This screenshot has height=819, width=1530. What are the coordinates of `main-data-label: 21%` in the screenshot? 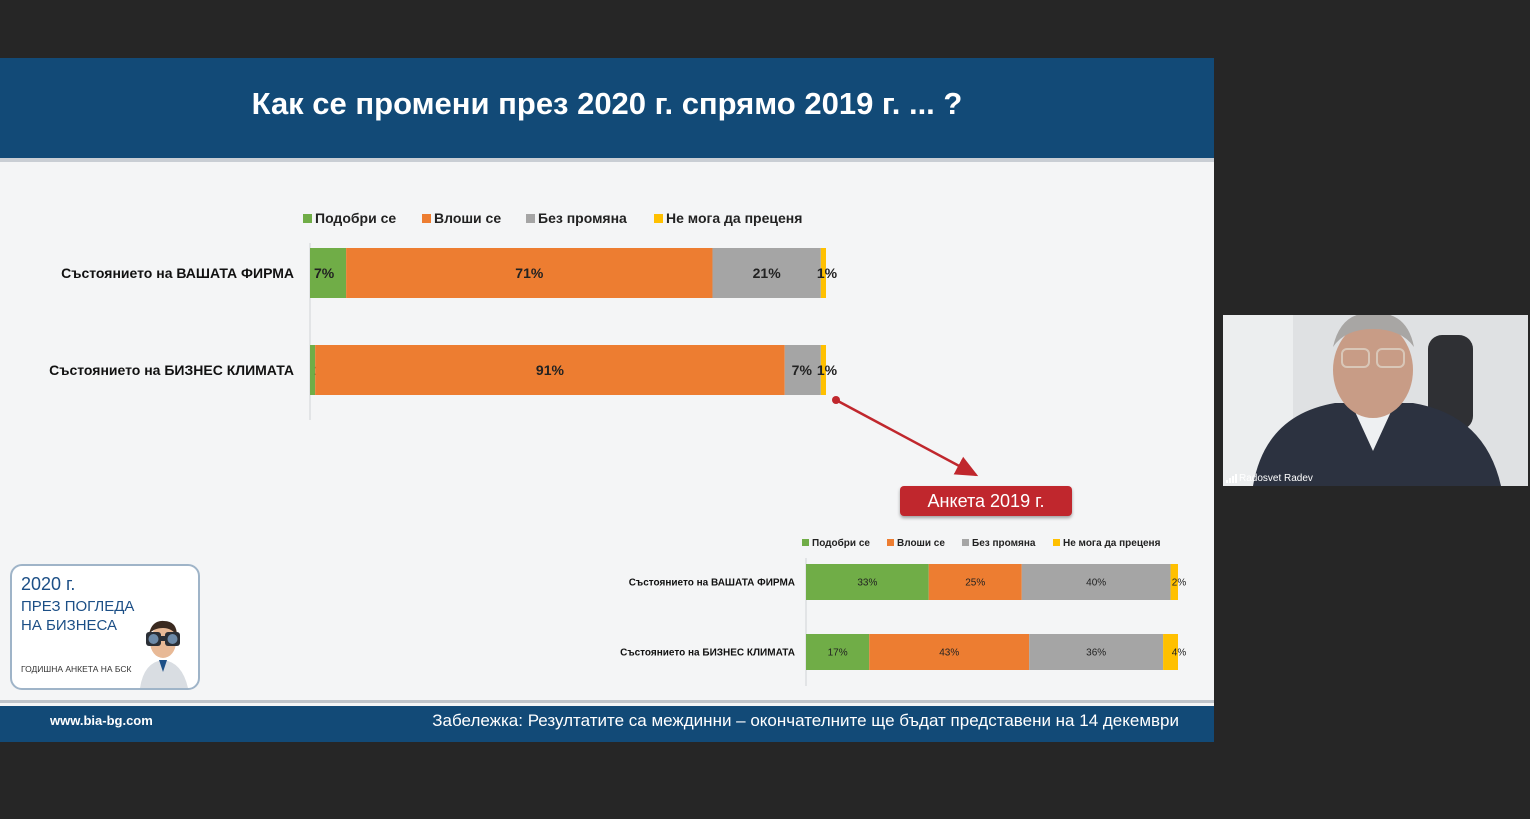 It's located at (767, 273).